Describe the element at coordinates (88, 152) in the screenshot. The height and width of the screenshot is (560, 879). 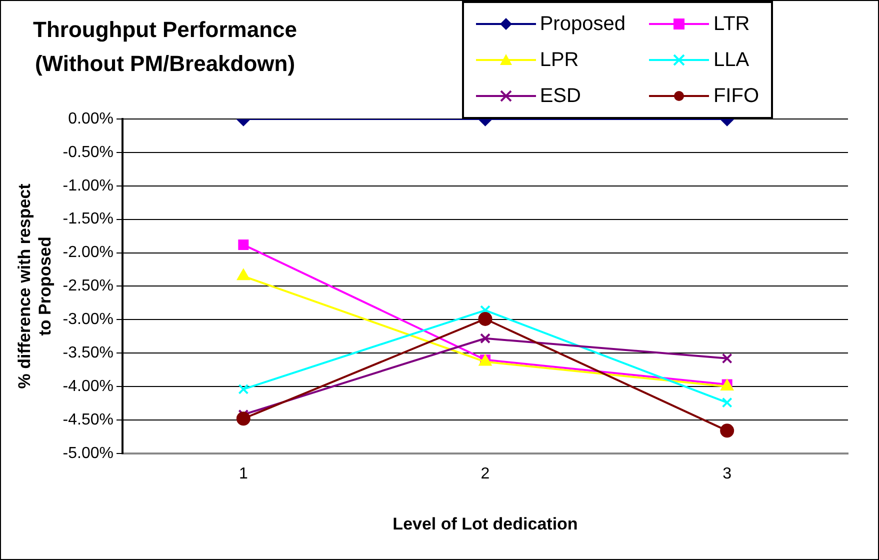
I see `y-tick-label: -0.50%` at that location.